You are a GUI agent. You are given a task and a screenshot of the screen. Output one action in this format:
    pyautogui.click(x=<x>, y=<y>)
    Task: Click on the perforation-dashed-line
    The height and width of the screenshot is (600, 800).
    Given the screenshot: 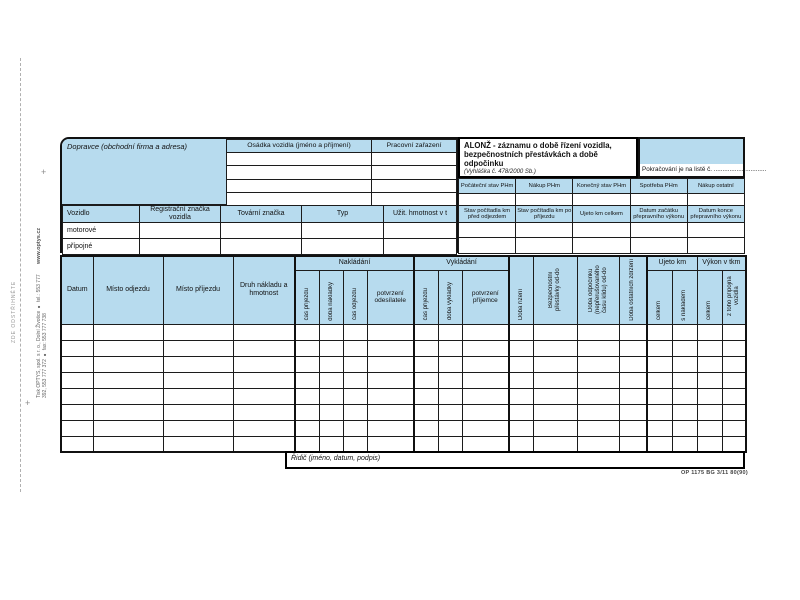 What is the action you would take?
    pyautogui.click(x=20, y=275)
    